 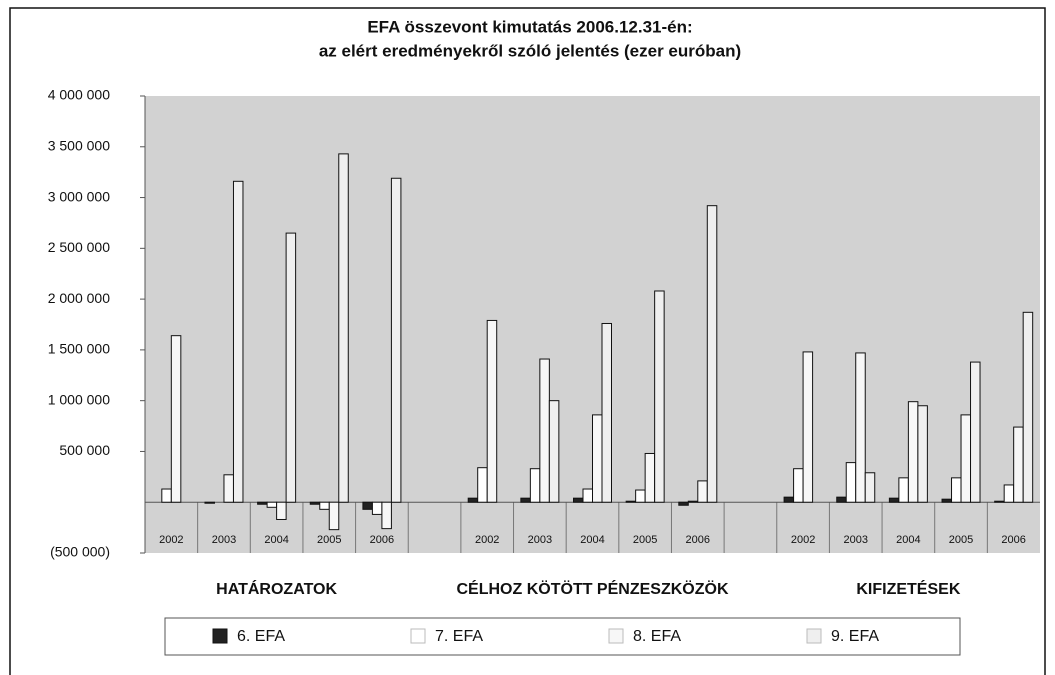 I want to click on y-tick-label: 2 500 000, so click(x=79, y=247).